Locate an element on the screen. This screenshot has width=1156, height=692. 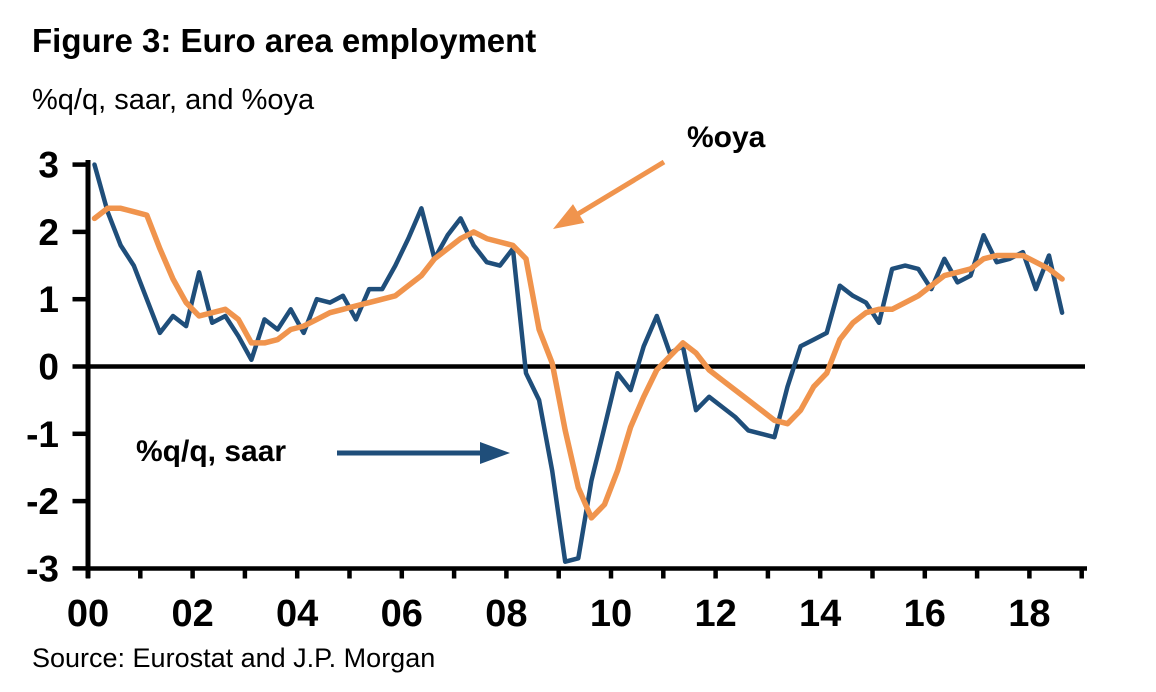
x-axis-tick-label: 06 is located at coordinates (402, 614).